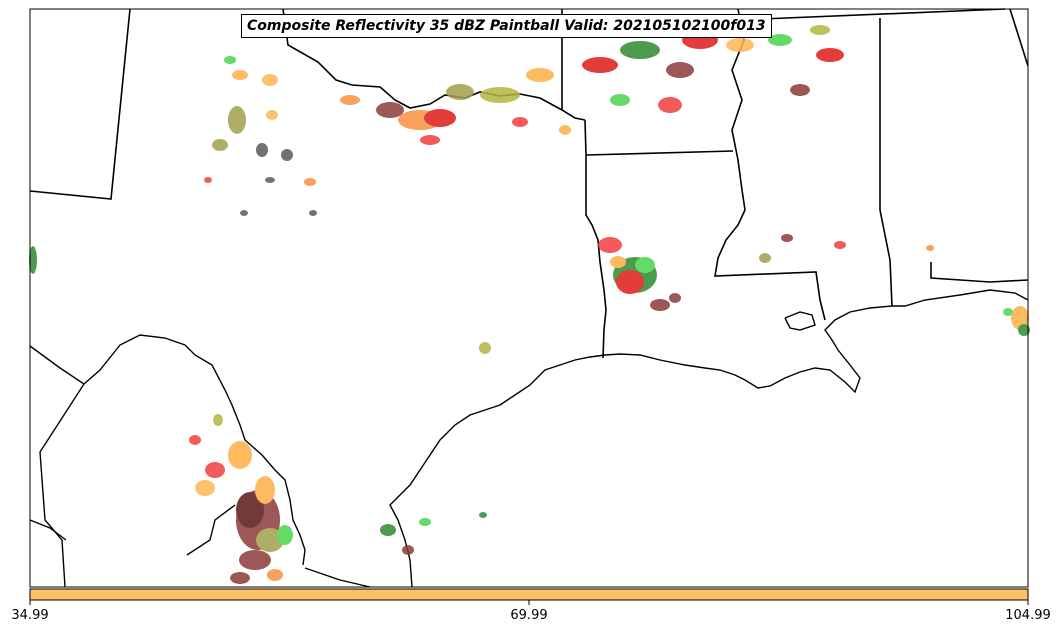 The height and width of the screenshot is (633, 1062). Describe the element at coordinates (529, 594) in the screenshot. I see `colorbar` at that location.